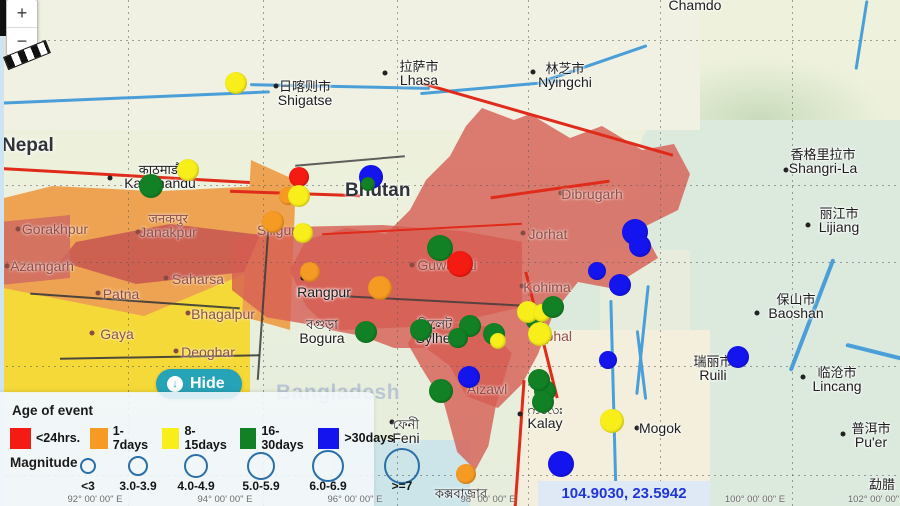 The height and width of the screenshot is (506, 900). What do you see at coordinates (239, 488) in the screenshot?
I see `legend-magnitude-labels: <3 3.0-3.9 4.0-4.9 5.0-5.9 6.0-6.9 >=7` at bounding box center [239, 488].